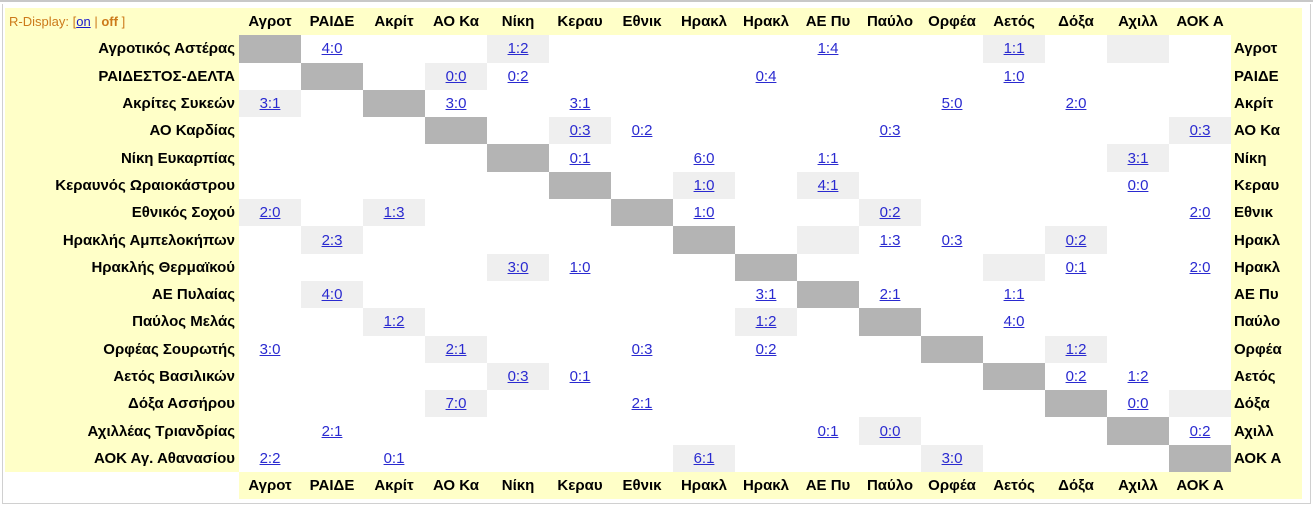 The height and width of the screenshot is (505, 1313). Describe the element at coordinates (952, 104) in the screenshot. I see `score-link: 5:0` at that location.